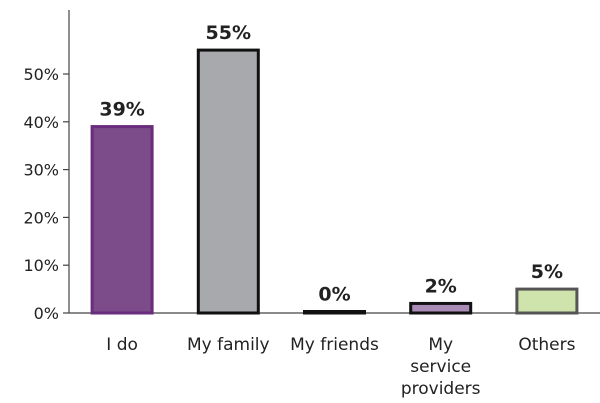 The width and height of the screenshot is (600, 403). I want to click on category-label-3: service, so click(440, 367).